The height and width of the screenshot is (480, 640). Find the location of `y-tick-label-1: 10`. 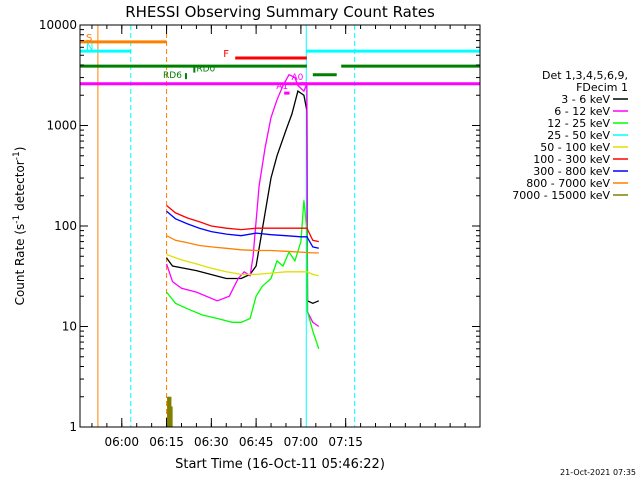

y-tick-label-1: 10 is located at coordinates (69, 327).